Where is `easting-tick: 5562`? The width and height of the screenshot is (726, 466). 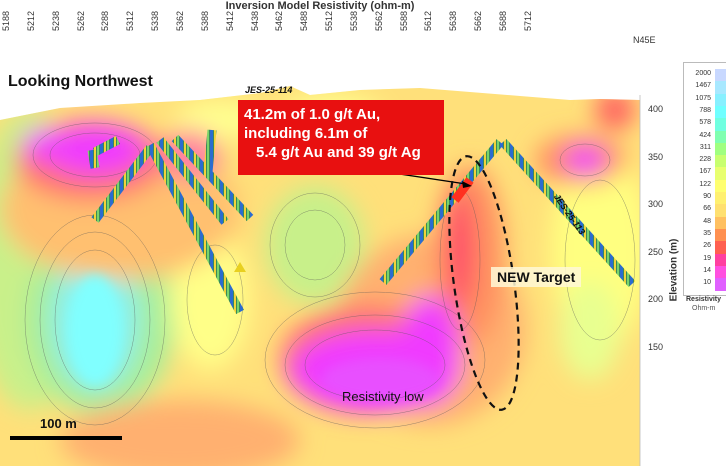 easting-tick: 5562 is located at coordinates (378, 21).